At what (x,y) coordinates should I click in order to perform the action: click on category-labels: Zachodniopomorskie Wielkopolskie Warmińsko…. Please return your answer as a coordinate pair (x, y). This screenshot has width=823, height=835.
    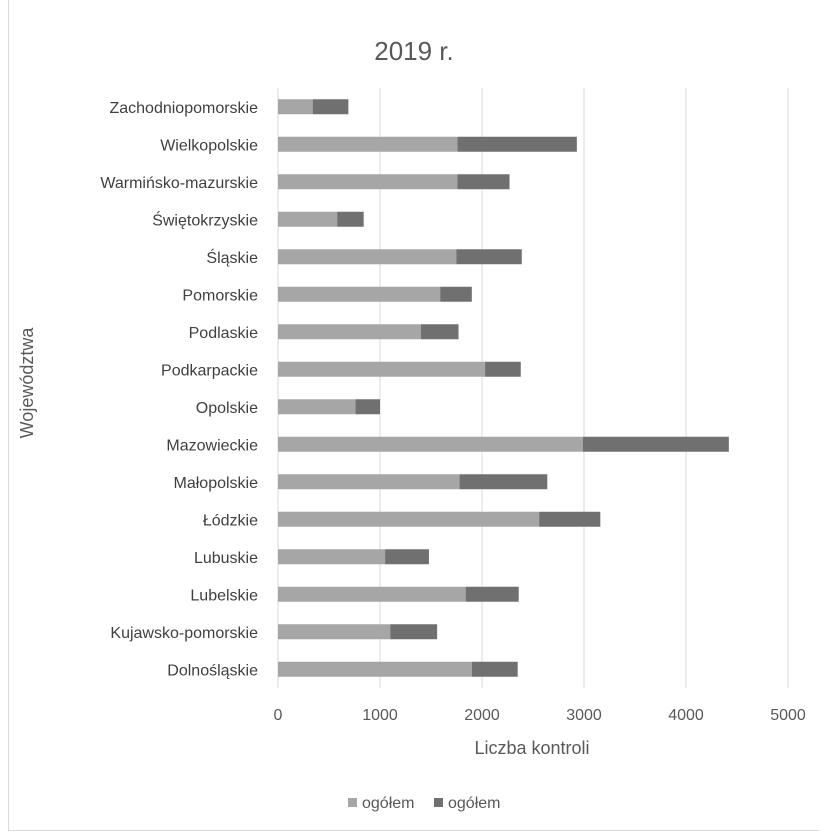
    Looking at the image, I should click on (179, 390).